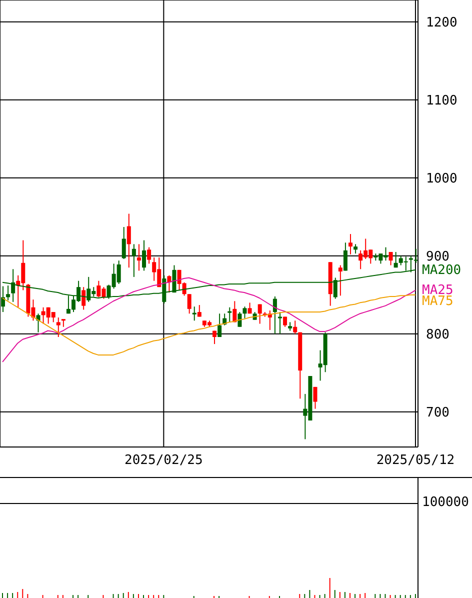  Describe the element at coordinates (415, 460) in the screenshot. I see `x-tick-label: 2025/05/12` at that location.